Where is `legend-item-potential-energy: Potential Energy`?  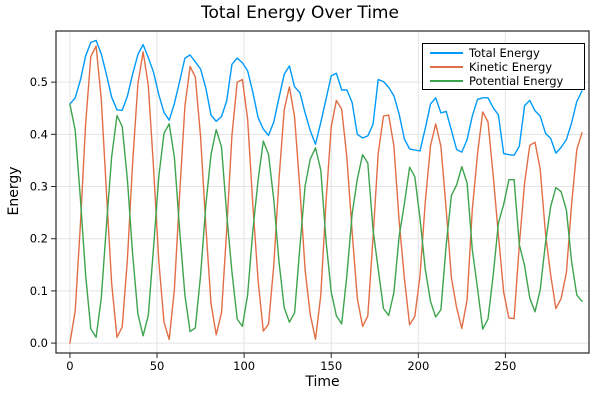 legend-item-potential-energy: Potential Energy is located at coordinates (503, 80).